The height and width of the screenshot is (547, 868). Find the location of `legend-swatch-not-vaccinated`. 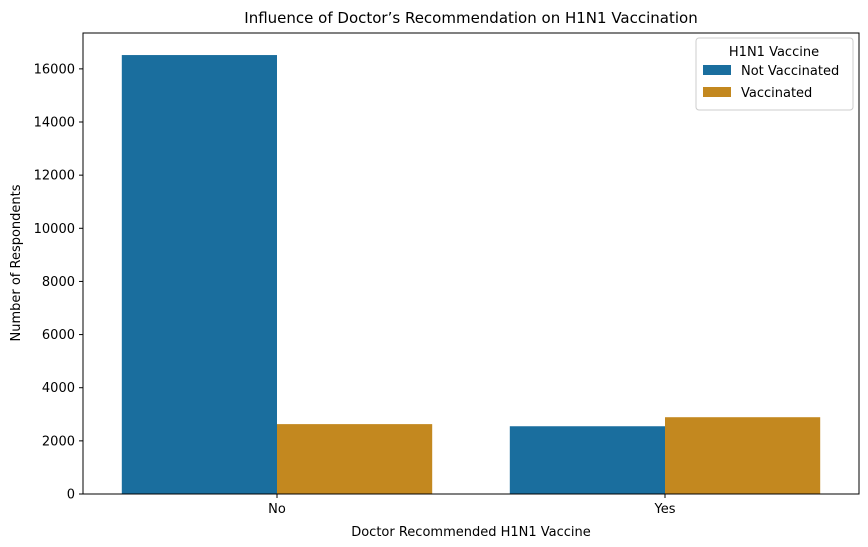

legend-swatch-not-vaccinated is located at coordinates (717, 70).